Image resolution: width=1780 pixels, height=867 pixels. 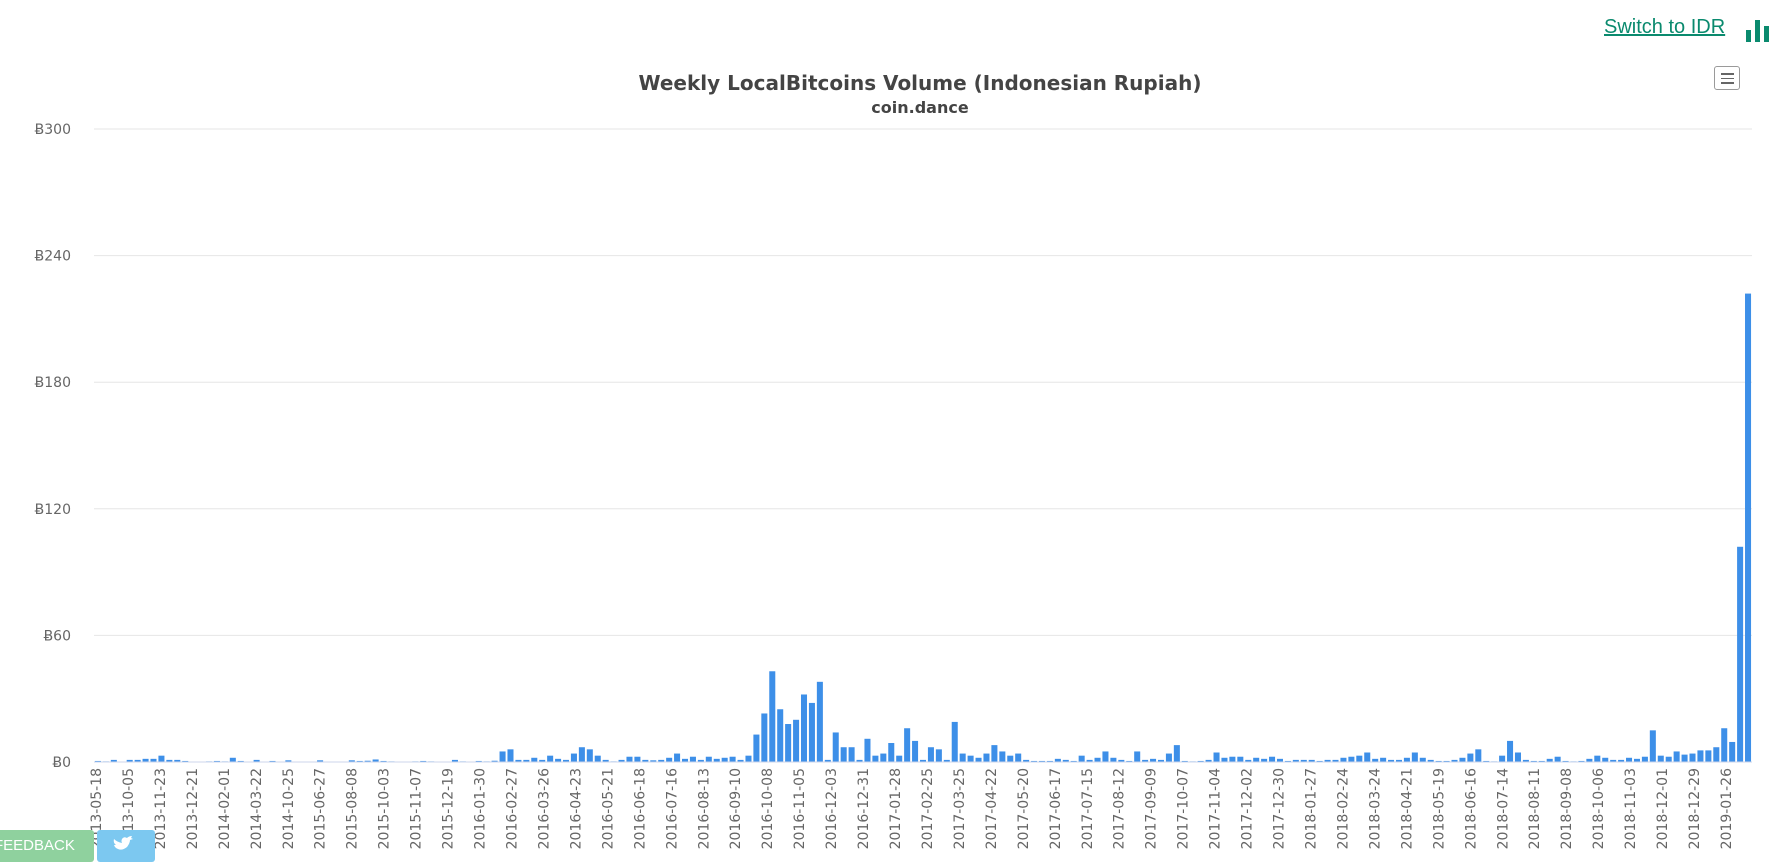 What do you see at coordinates (1695, 808) in the screenshot?
I see `x-tick-label: 2018-12-29` at bounding box center [1695, 808].